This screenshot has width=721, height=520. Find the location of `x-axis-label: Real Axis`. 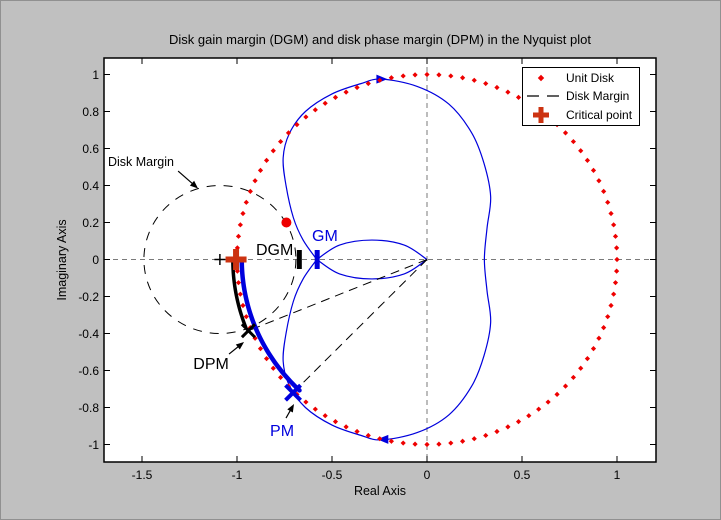

x-axis-label: Real Axis is located at coordinates (380, 491).